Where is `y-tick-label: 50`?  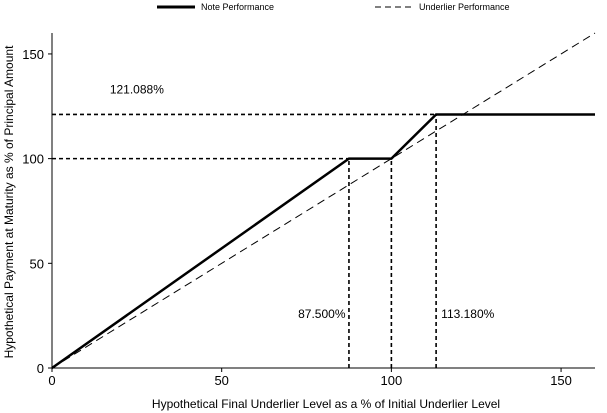 y-tick-label: 50 is located at coordinates (37, 263).